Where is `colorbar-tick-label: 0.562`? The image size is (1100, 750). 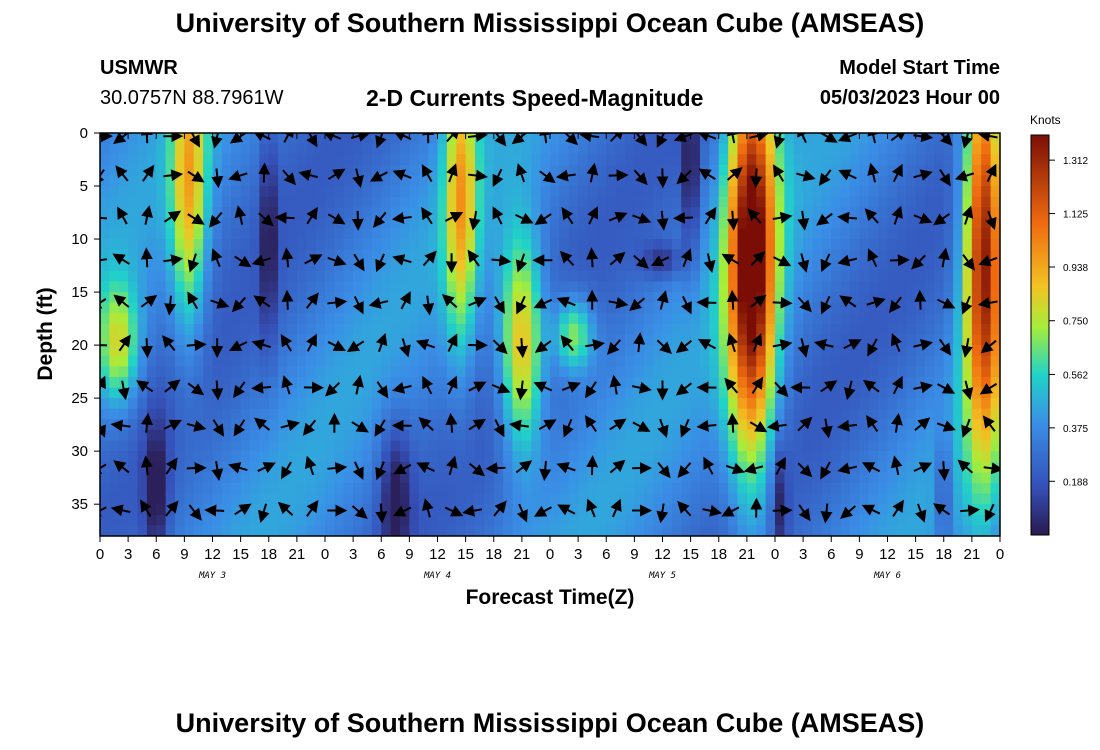 colorbar-tick-label: 0.562 is located at coordinates (1075, 375).